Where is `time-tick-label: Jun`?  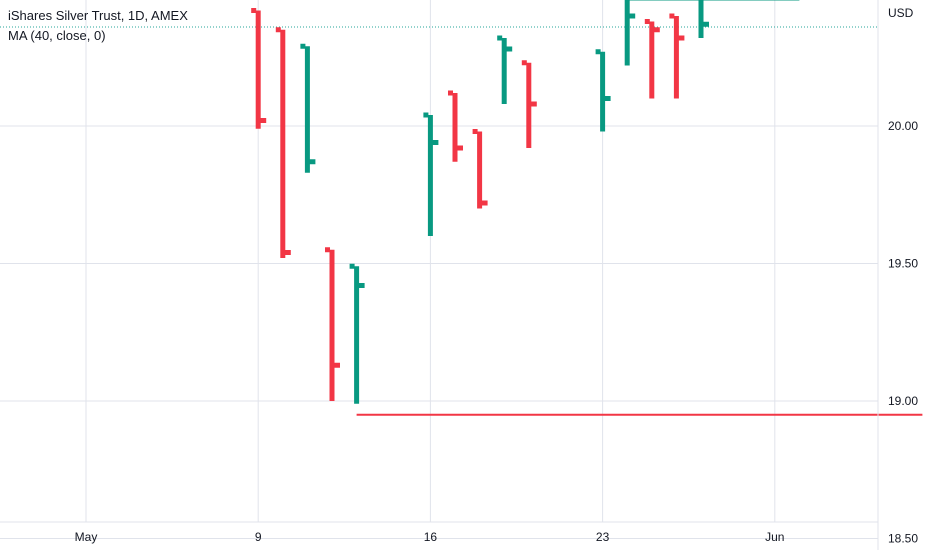
time-tick-label: Jun is located at coordinates (774, 537).